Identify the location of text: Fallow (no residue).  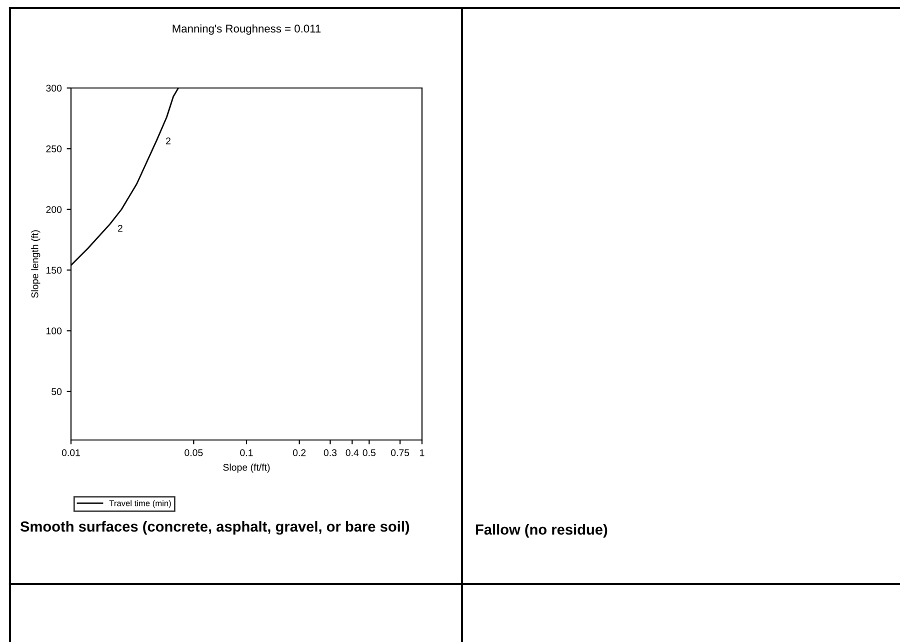
(542, 531).